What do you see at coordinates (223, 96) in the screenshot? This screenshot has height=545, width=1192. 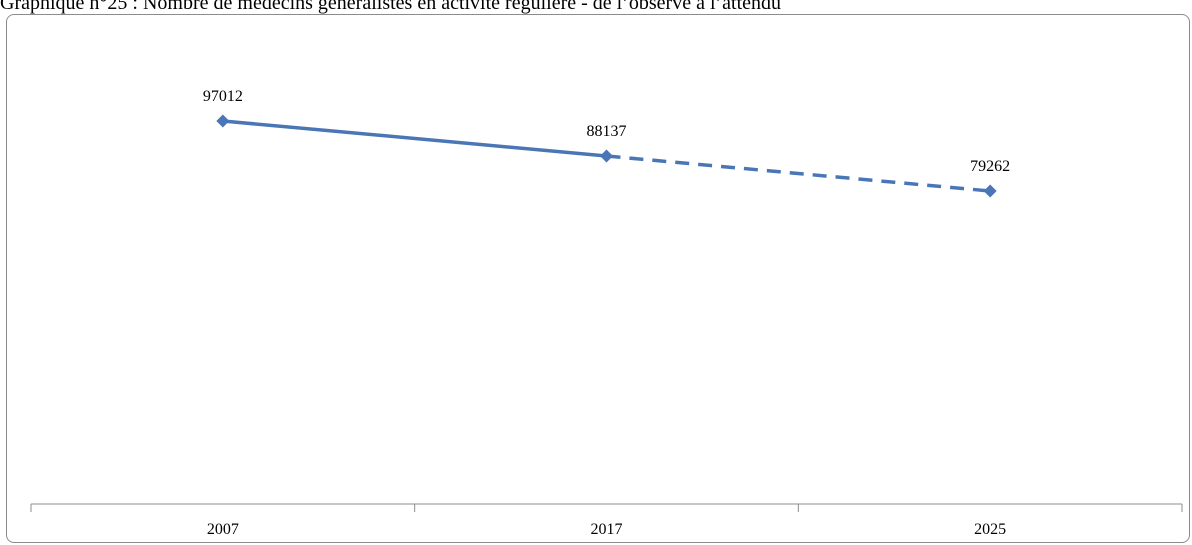 I see `data-label-2007: 97012` at bounding box center [223, 96].